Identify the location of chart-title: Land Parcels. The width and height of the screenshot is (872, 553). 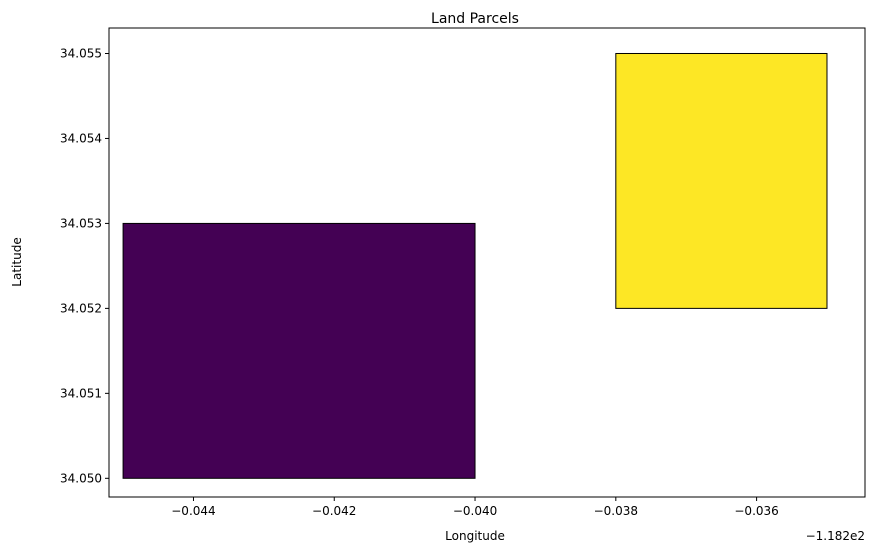
(475, 19).